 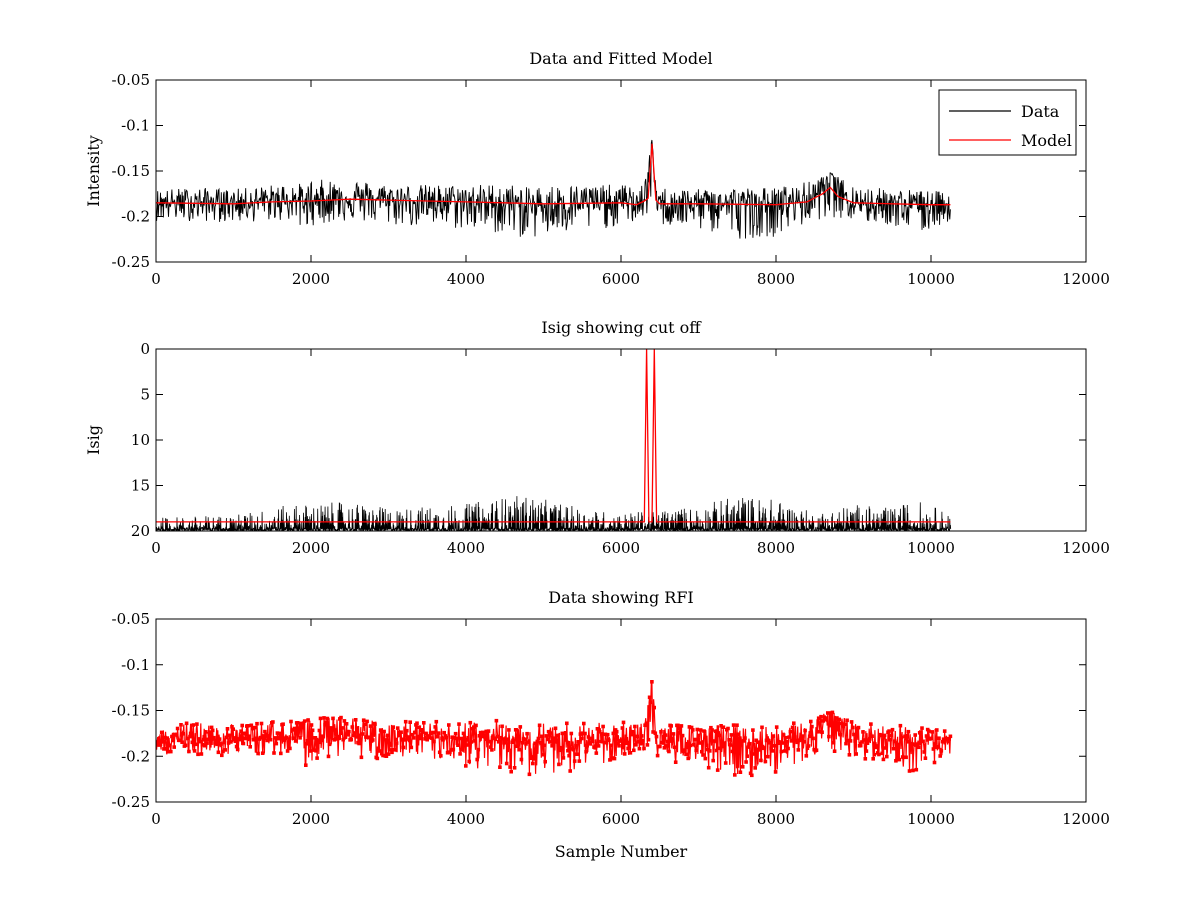 I want to click on x-tick-label: 4000, so click(x=466, y=548).